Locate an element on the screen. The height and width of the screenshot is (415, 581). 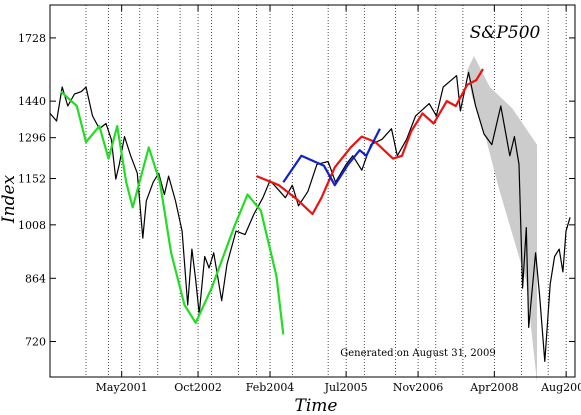
red-fit-curve is located at coordinates (370, 142).